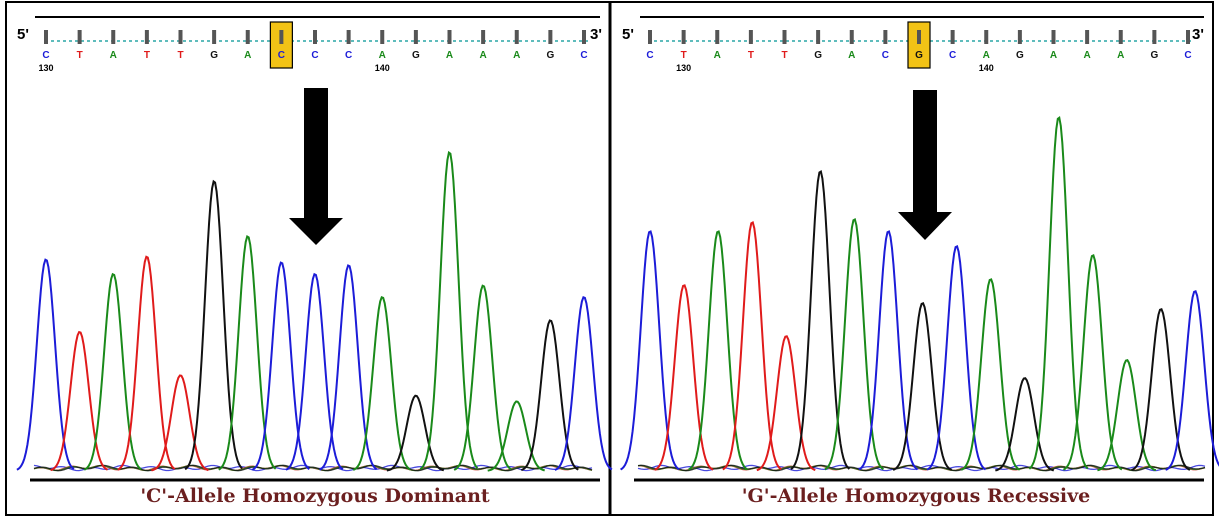 The image size is (1219, 517). What do you see at coordinates (916, 496) in the screenshot?
I see `right-panel-title: 'G'-Allele Homozygous Recessive` at bounding box center [916, 496].